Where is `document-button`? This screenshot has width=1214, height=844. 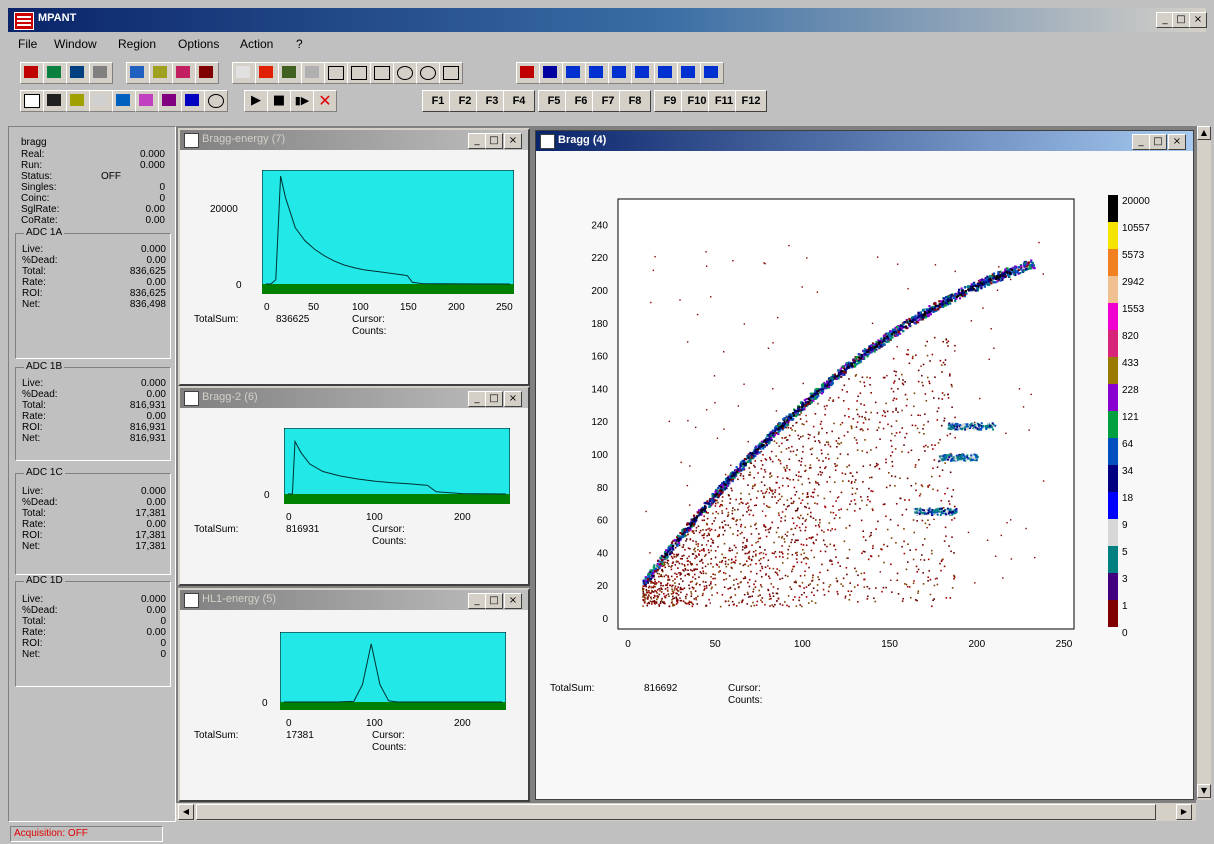
document-button is located at coordinates (32, 101).